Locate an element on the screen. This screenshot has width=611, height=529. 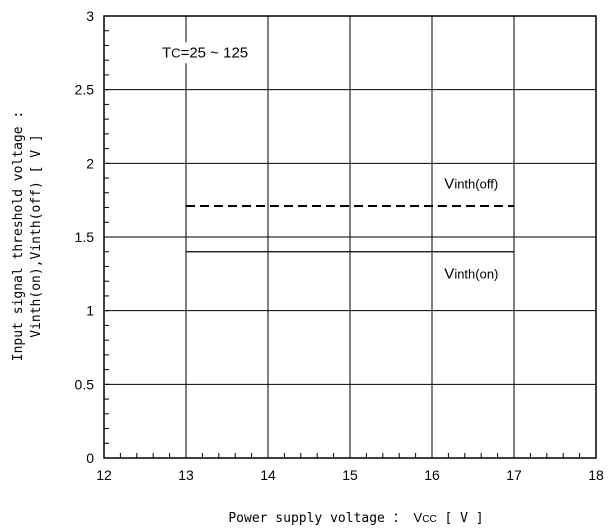
x-tick-label: 14 is located at coordinates (268, 475).